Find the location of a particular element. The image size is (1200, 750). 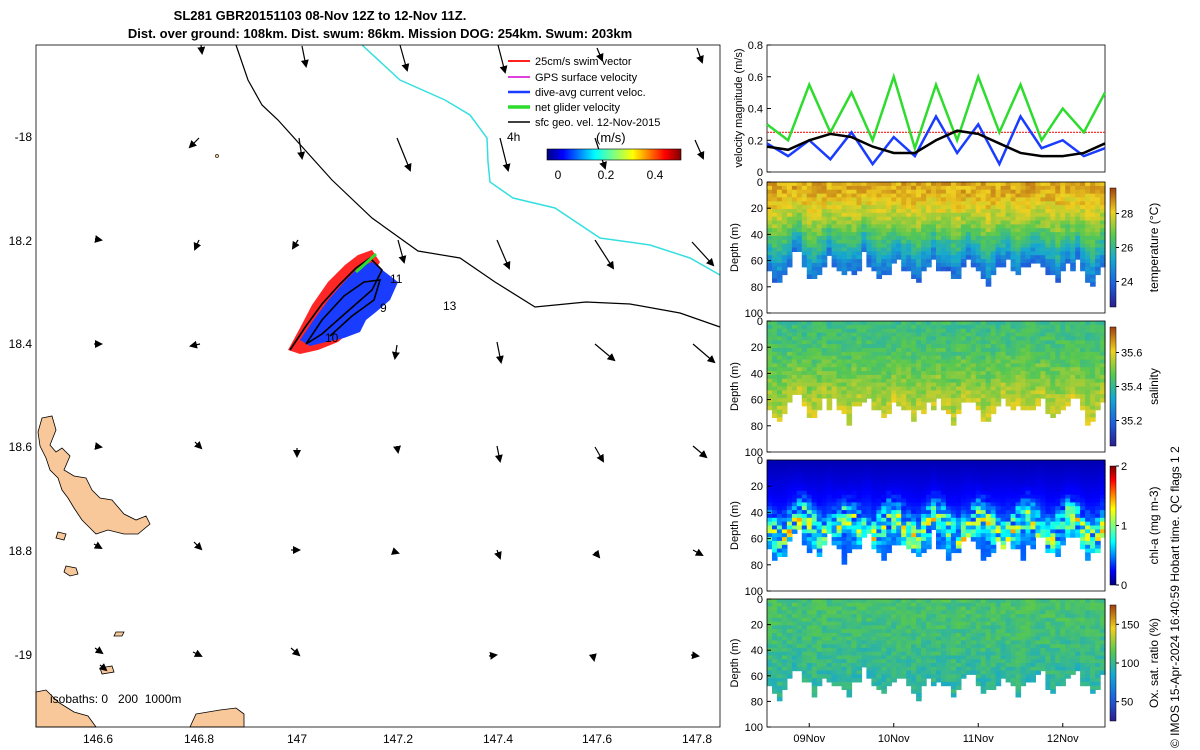

profile-ylabel: Depth (m) is located at coordinates (735, 247).